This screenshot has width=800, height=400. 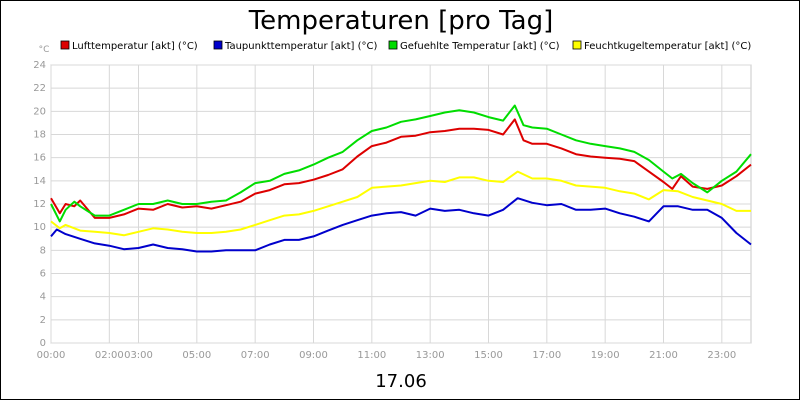 What do you see at coordinates (430, 355) in the screenshot?
I see `x-tick-label: 13:00` at bounding box center [430, 355].